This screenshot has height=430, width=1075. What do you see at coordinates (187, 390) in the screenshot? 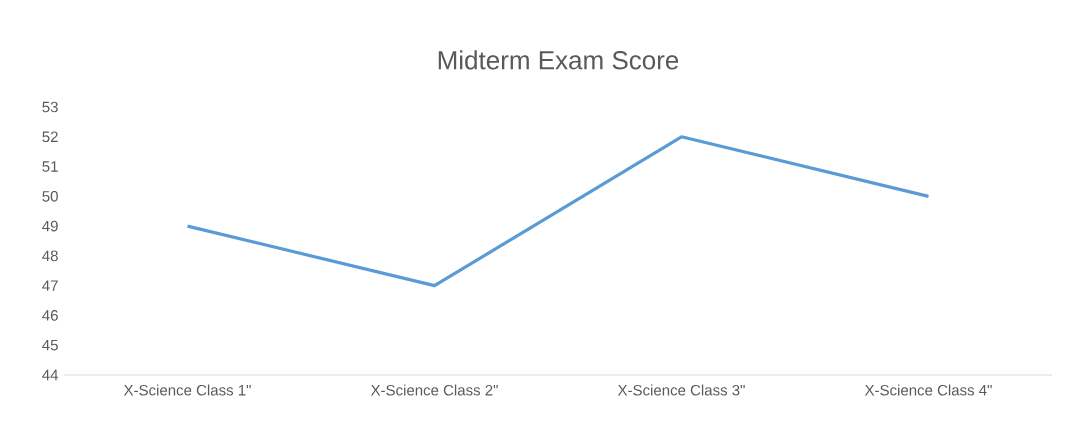
I see `x-tick-label: X-Science Class 1"` at bounding box center [187, 390].